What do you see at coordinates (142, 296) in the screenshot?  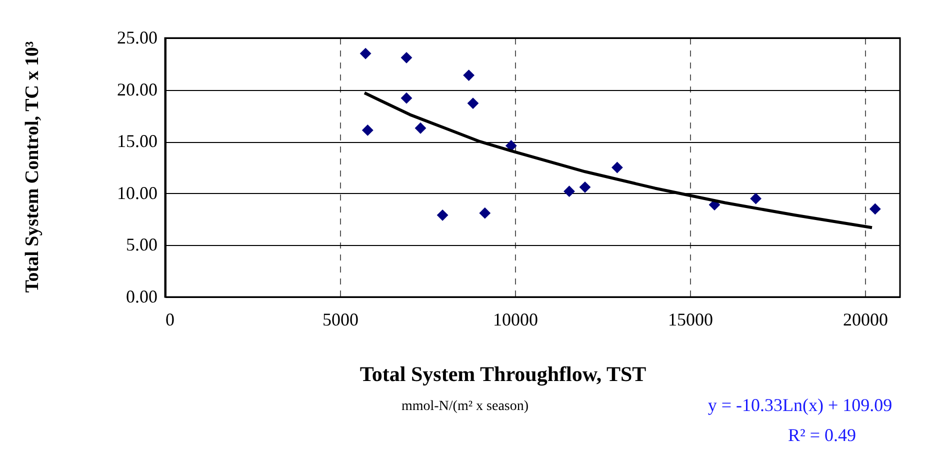 I see `y-tick-label: 0.00` at bounding box center [142, 296].